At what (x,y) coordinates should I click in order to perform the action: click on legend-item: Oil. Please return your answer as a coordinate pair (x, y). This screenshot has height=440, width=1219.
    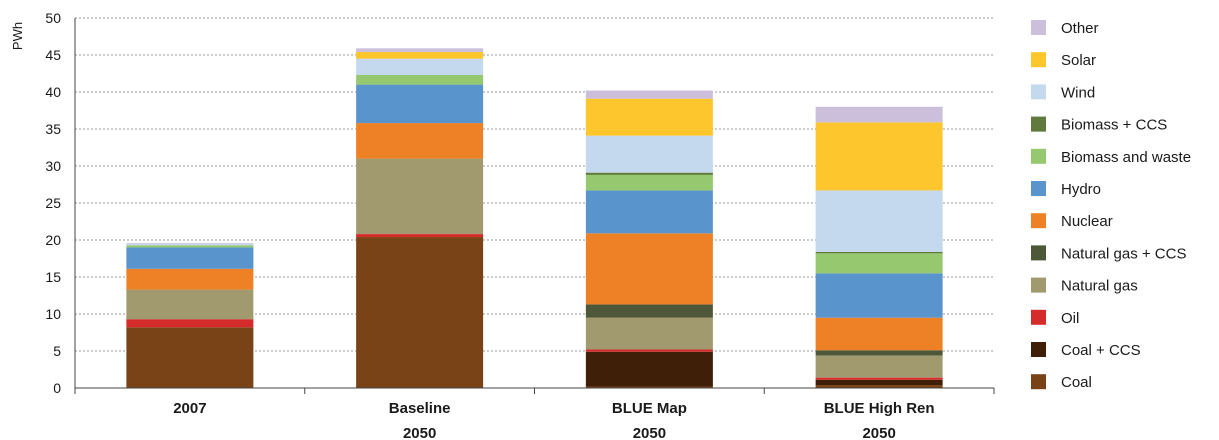
    Looking at the image, I should click on (1055, 318).